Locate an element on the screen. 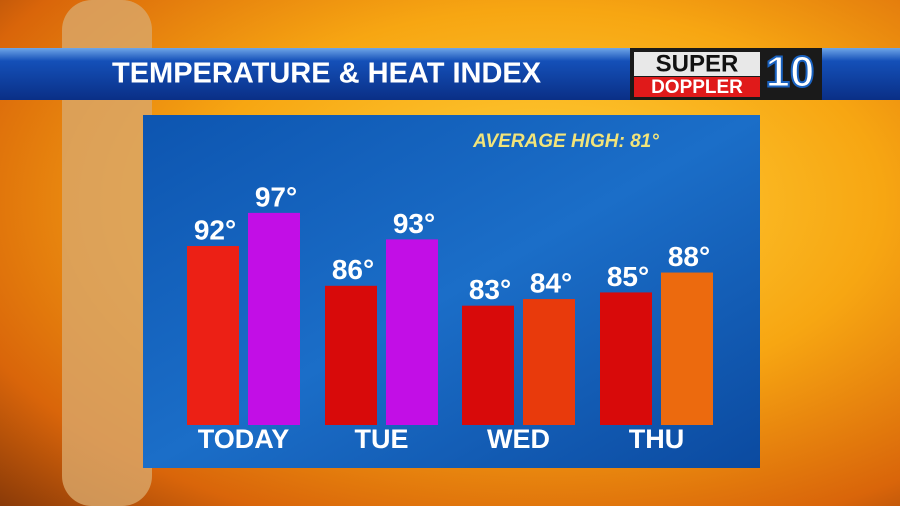 This screenshot has height=506, width=900. value-label: 88° is located at coordinates (689, 256).